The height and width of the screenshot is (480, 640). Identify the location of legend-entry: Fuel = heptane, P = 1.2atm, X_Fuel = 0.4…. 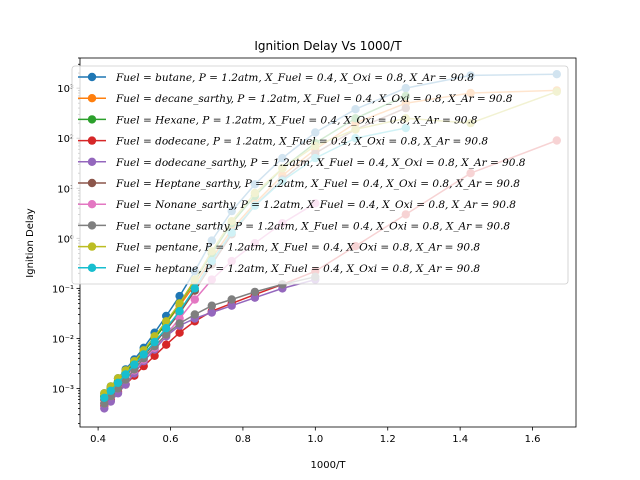
(279, 269).